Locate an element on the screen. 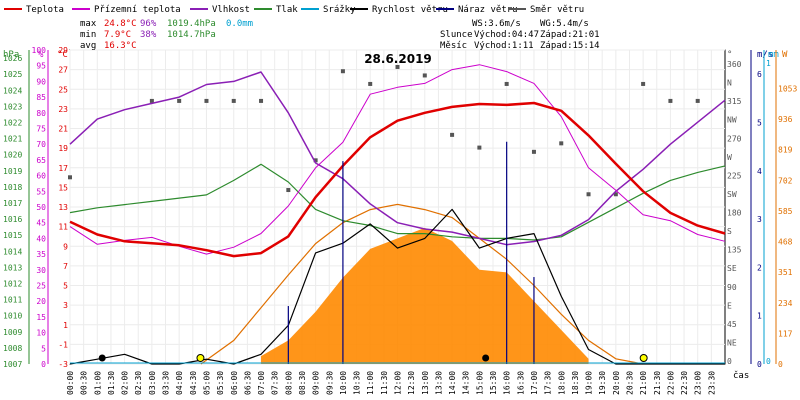  dir-tick-label: 90 is located at coordinates (732, 287).